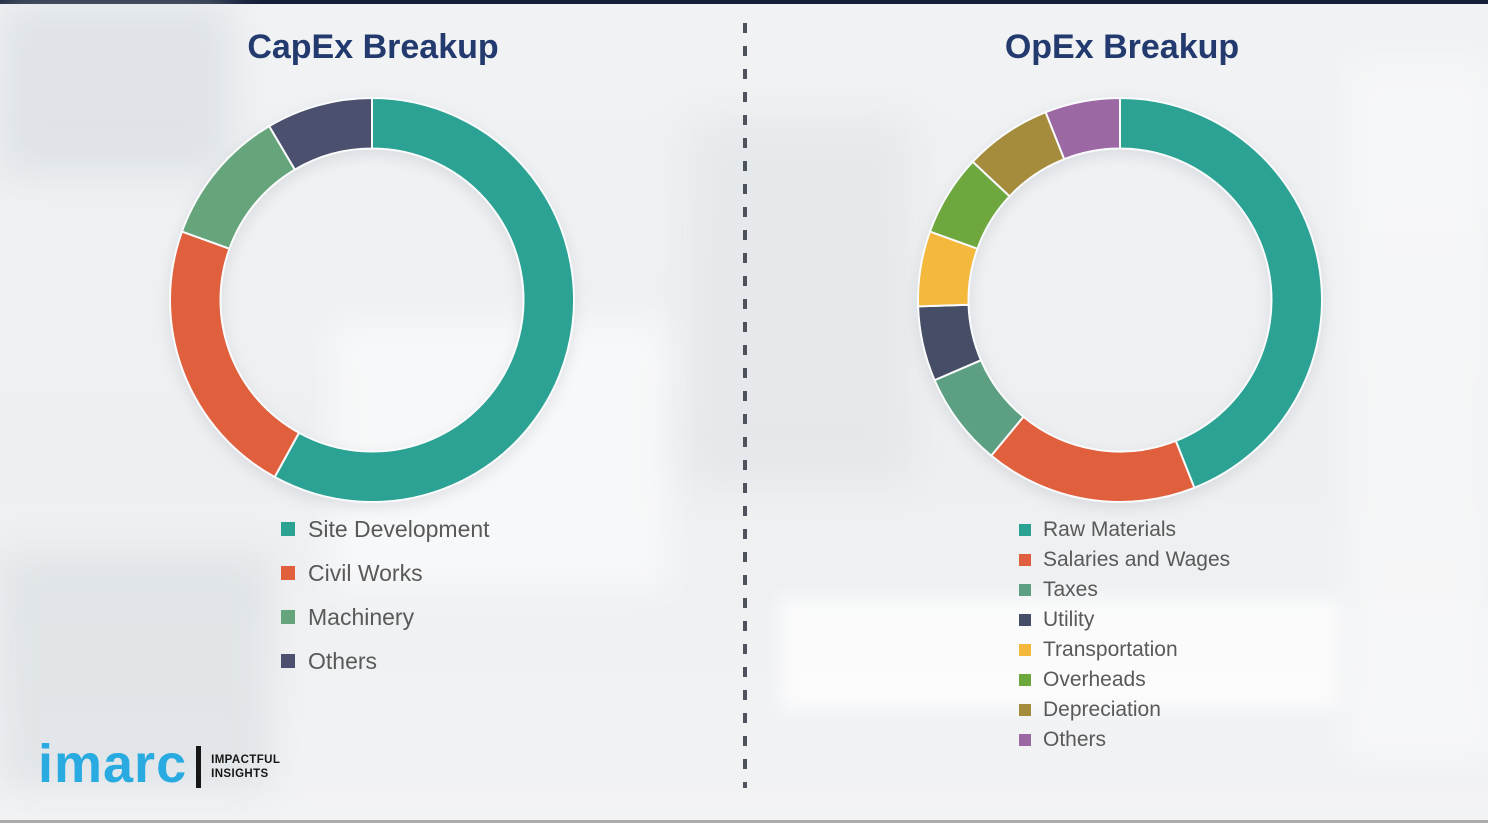 This screenshot has width=1488, height=836. I want to click on legend-item-civil-works: Civil Works, so click(385, 573).